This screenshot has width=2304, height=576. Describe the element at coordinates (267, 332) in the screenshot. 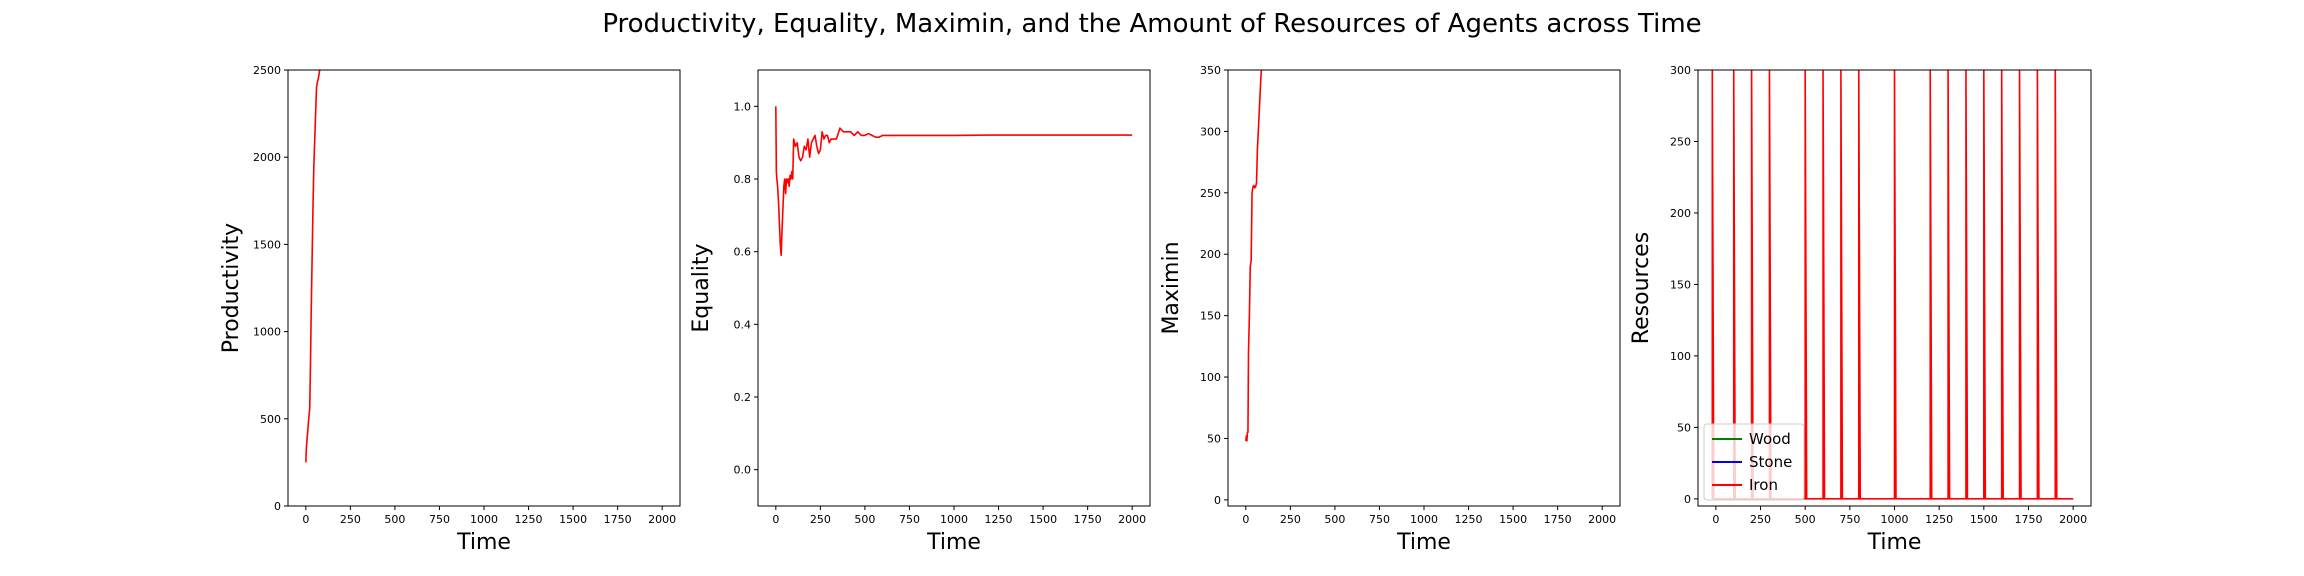

I see `y-tick-label: 1000` at that location.